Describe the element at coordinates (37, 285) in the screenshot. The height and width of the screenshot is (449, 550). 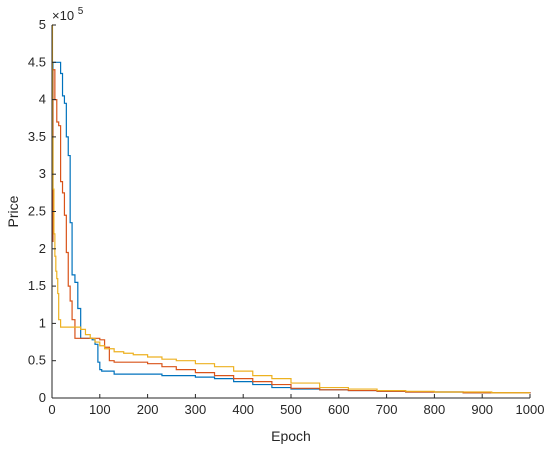
I see `y-tick-label: 1.5` at that location.